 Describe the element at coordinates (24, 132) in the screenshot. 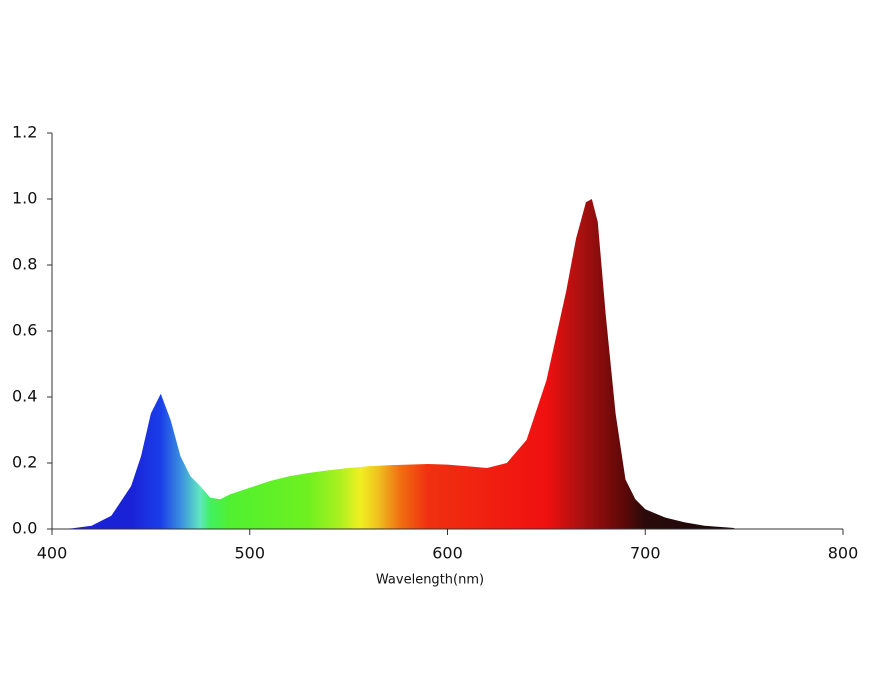

I see `y-tick-label: 1.2` at that location.